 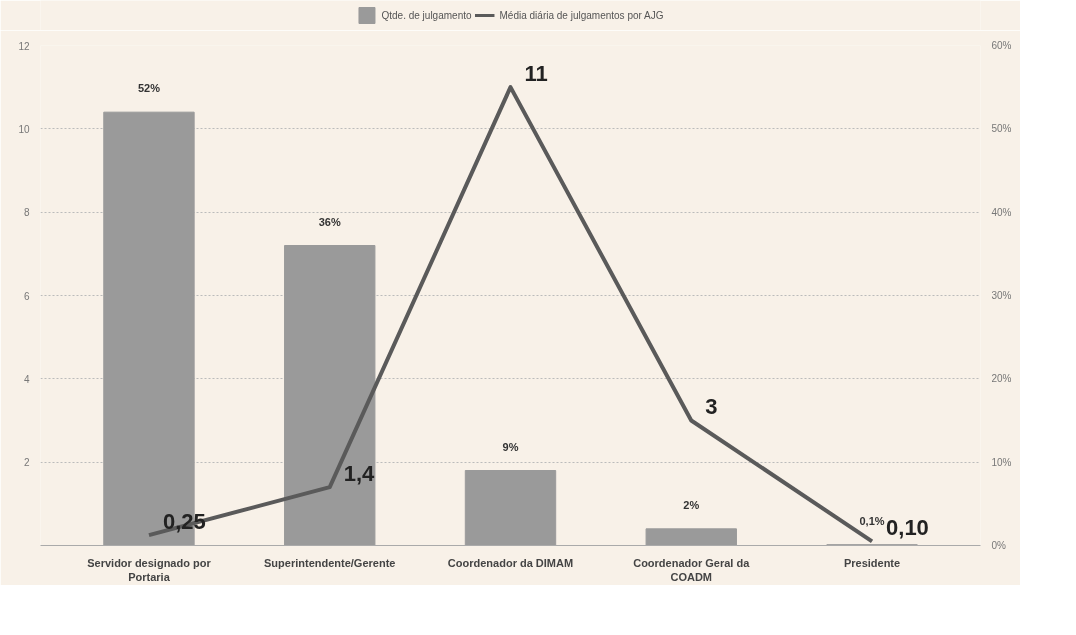 What do you see at coordinates (184, 521) in the screenshot?
I see `data-label: 0,25` at bounding box center [184, 521].